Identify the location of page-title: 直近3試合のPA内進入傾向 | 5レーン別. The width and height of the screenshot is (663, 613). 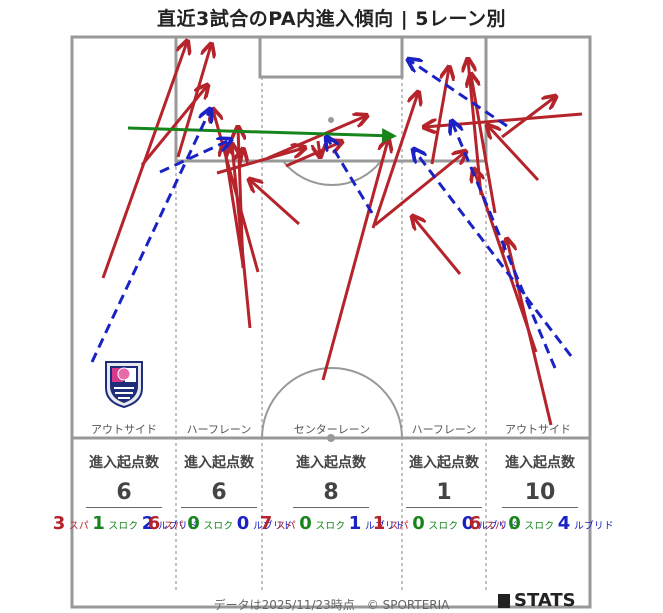
(331, 19).